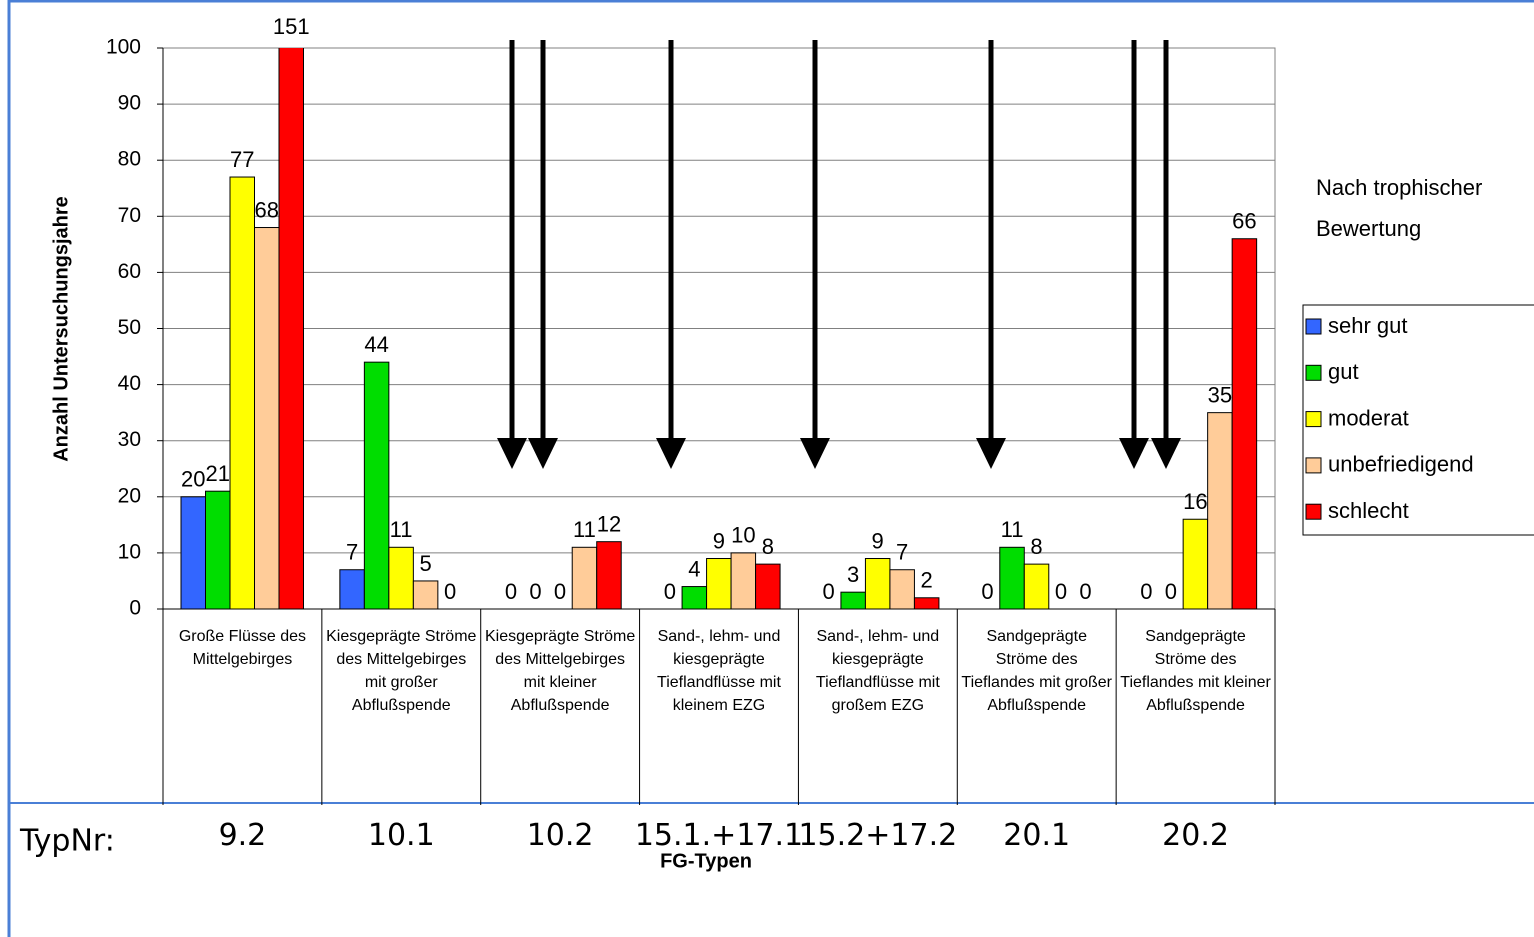 This screenshot has width=1534, height=937. What do you see at coordinates (927, 580) in the screenshot?
I see `value-label: 2` at bounding box center [927, 580].